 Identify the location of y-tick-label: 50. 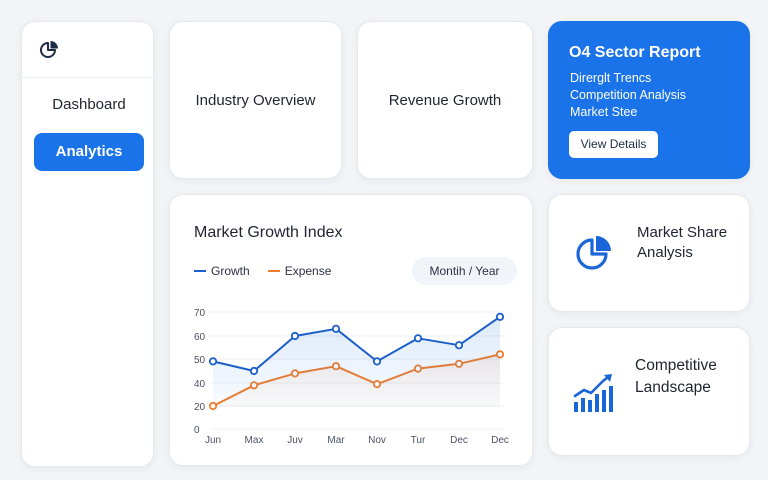
(200, 360).